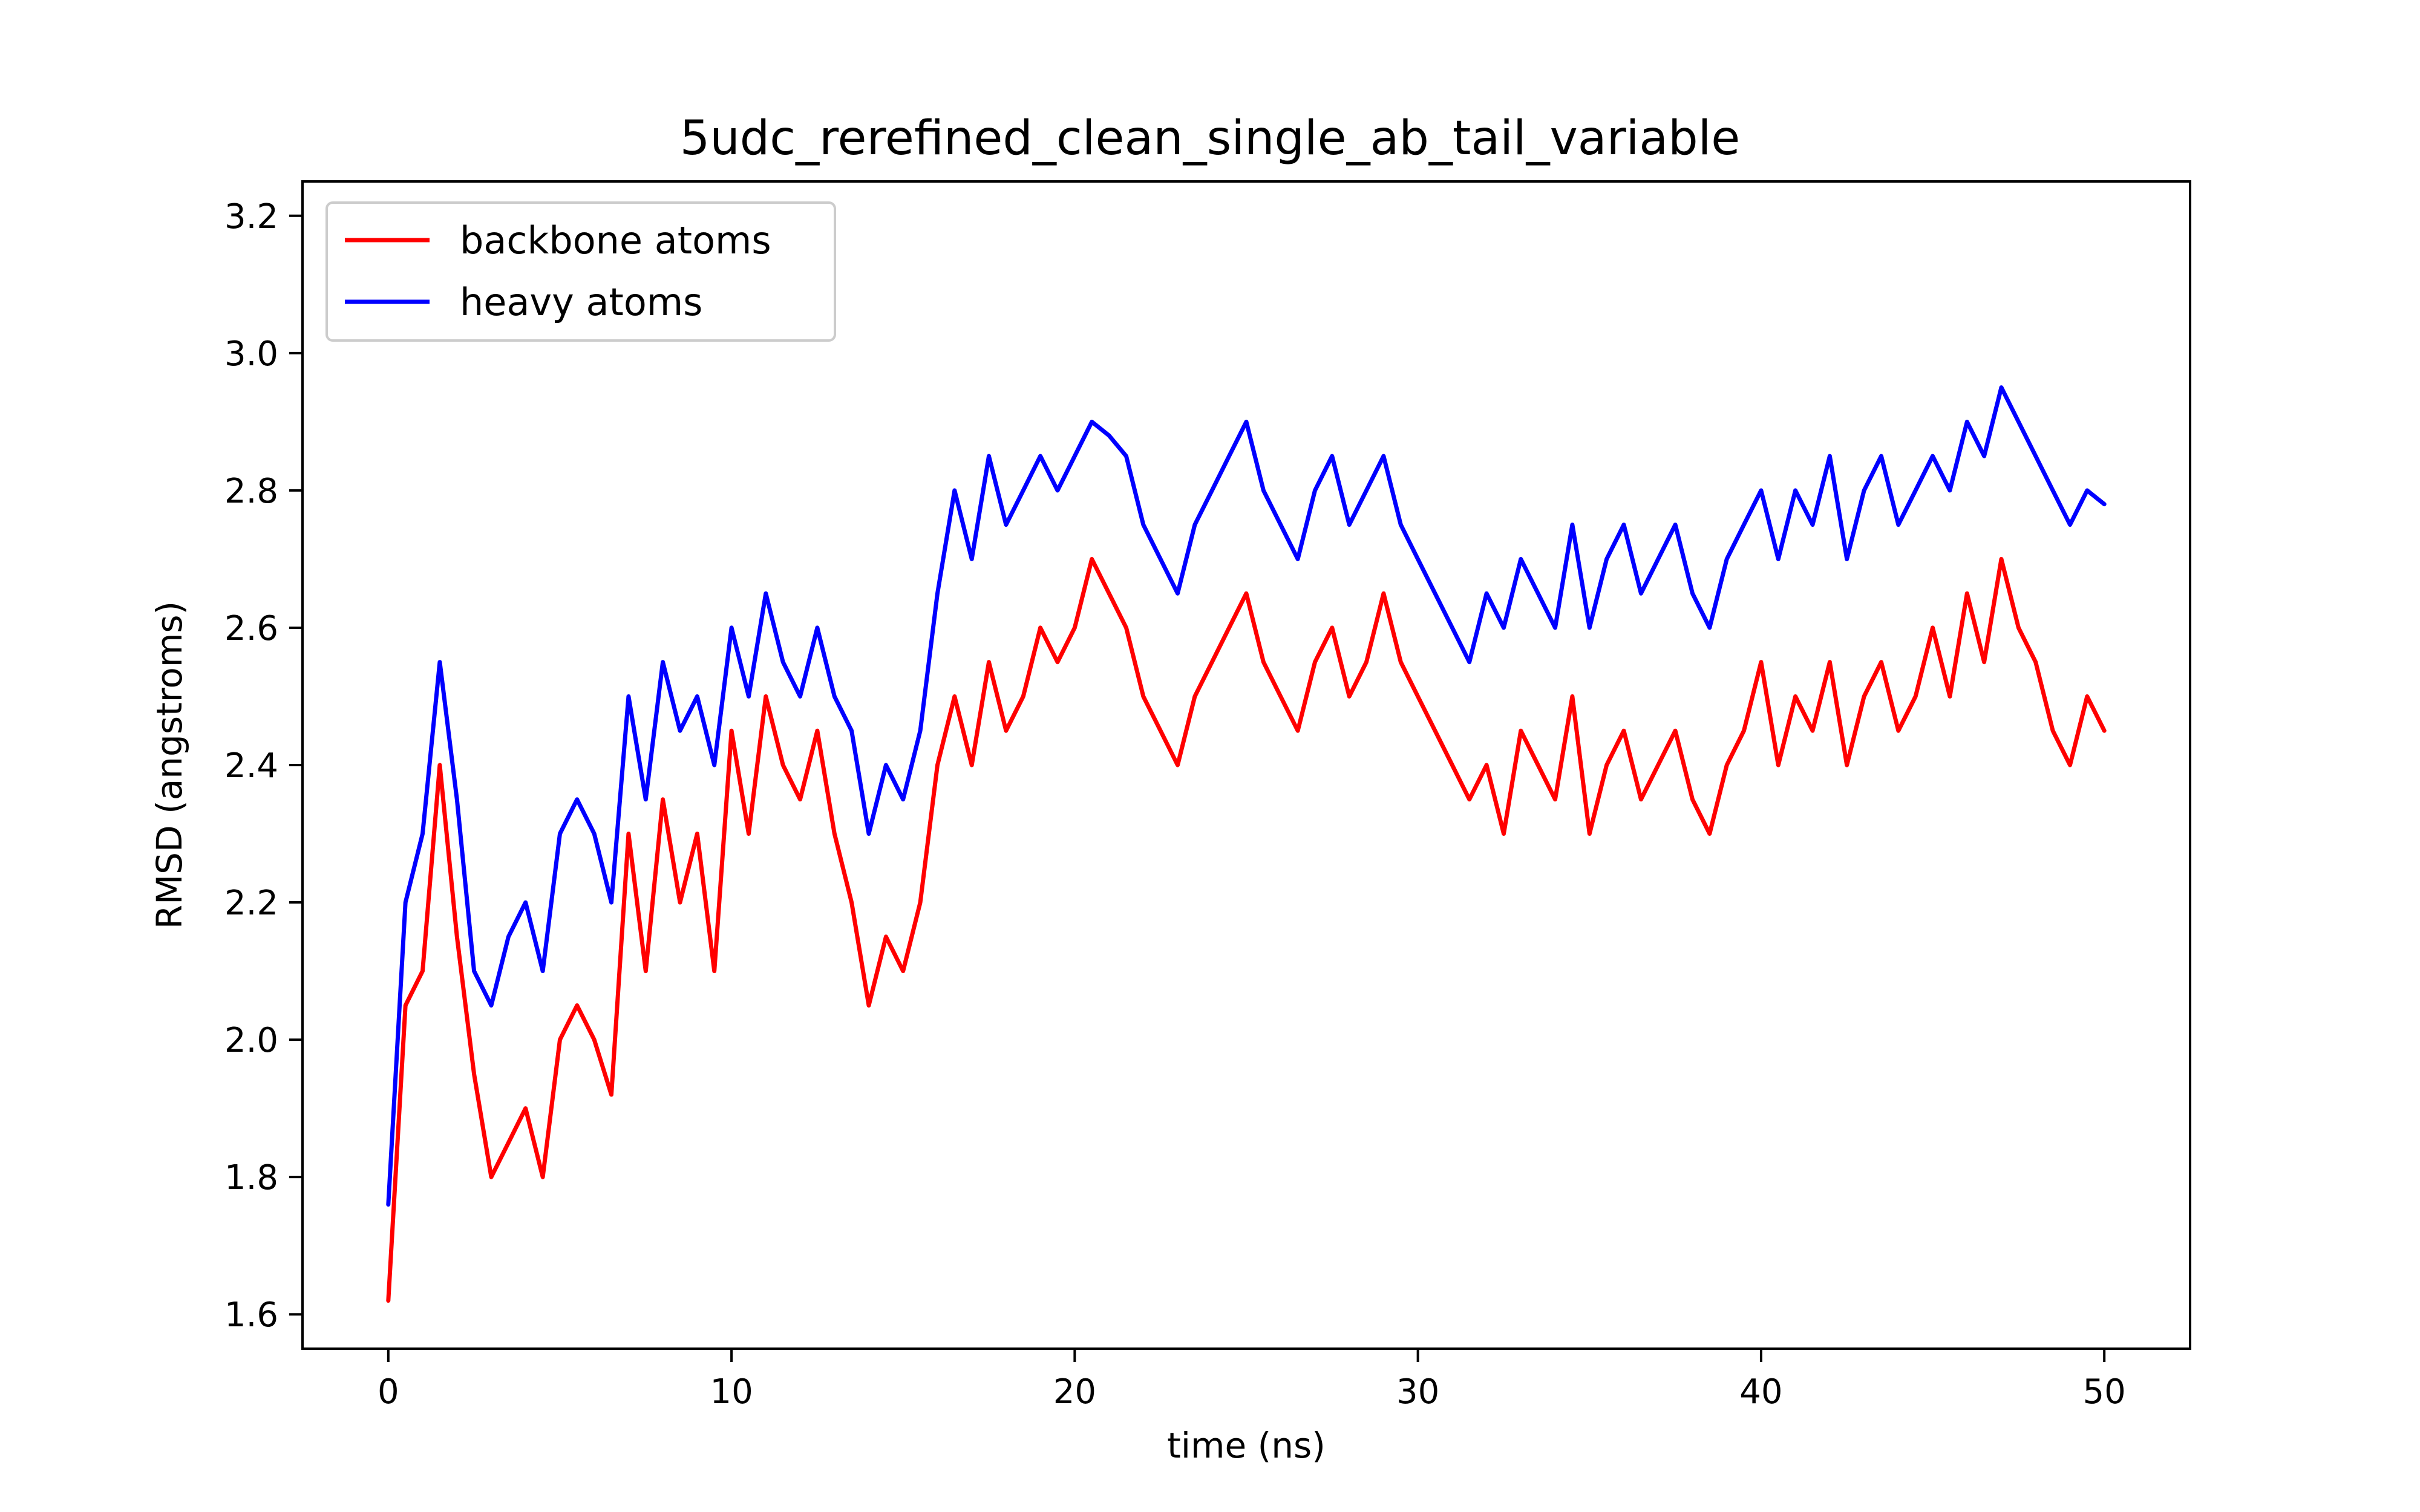  I want to click on x-tick-label: 10, so click(732, 1392).